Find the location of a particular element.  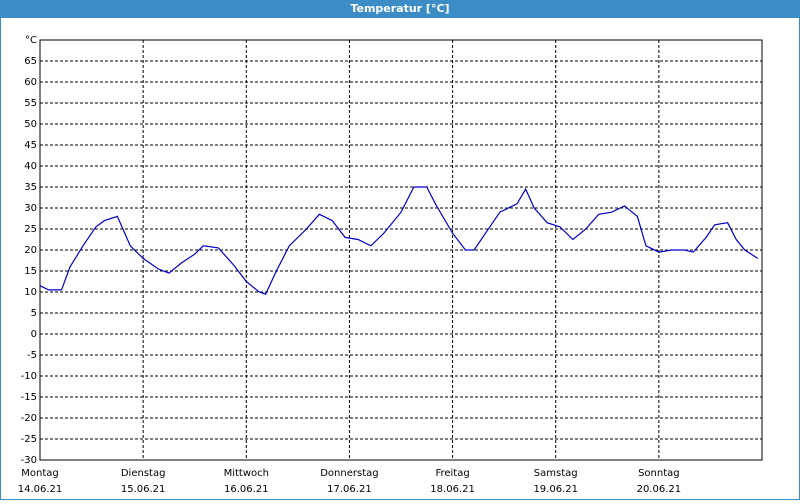

x-tick-date: 17.06.21 is located at coordinates (349, 489).